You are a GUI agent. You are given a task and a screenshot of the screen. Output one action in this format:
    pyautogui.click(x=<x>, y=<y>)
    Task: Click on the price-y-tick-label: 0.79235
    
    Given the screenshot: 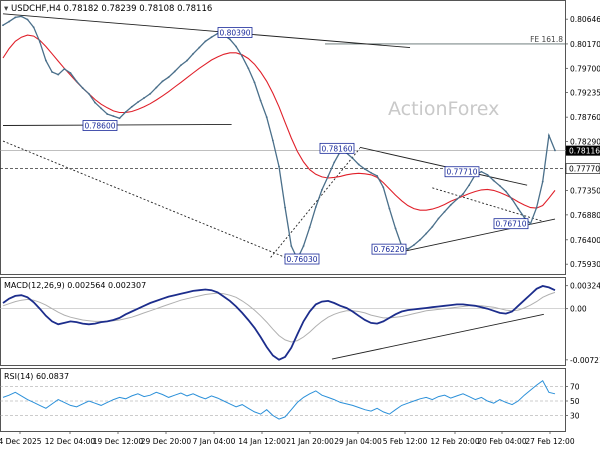 What is the action you would take?
    pyautogui.click(x=585, y=93)
    